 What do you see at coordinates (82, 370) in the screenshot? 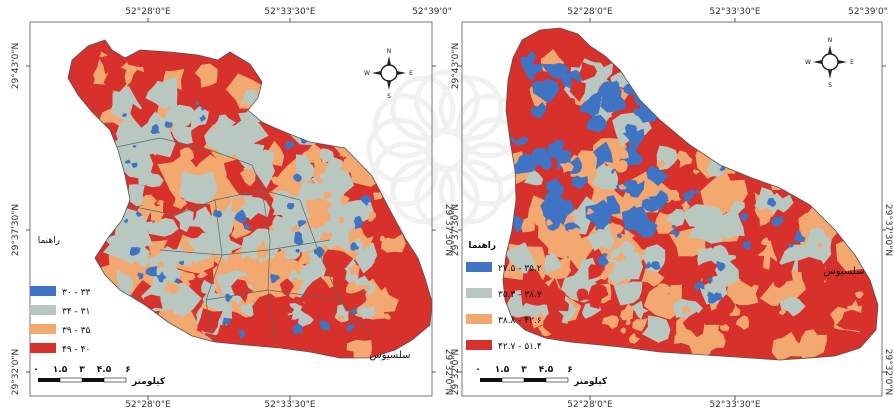
I see `map-left-scale-tick-3: ۳` at bounding box center [82, 370].